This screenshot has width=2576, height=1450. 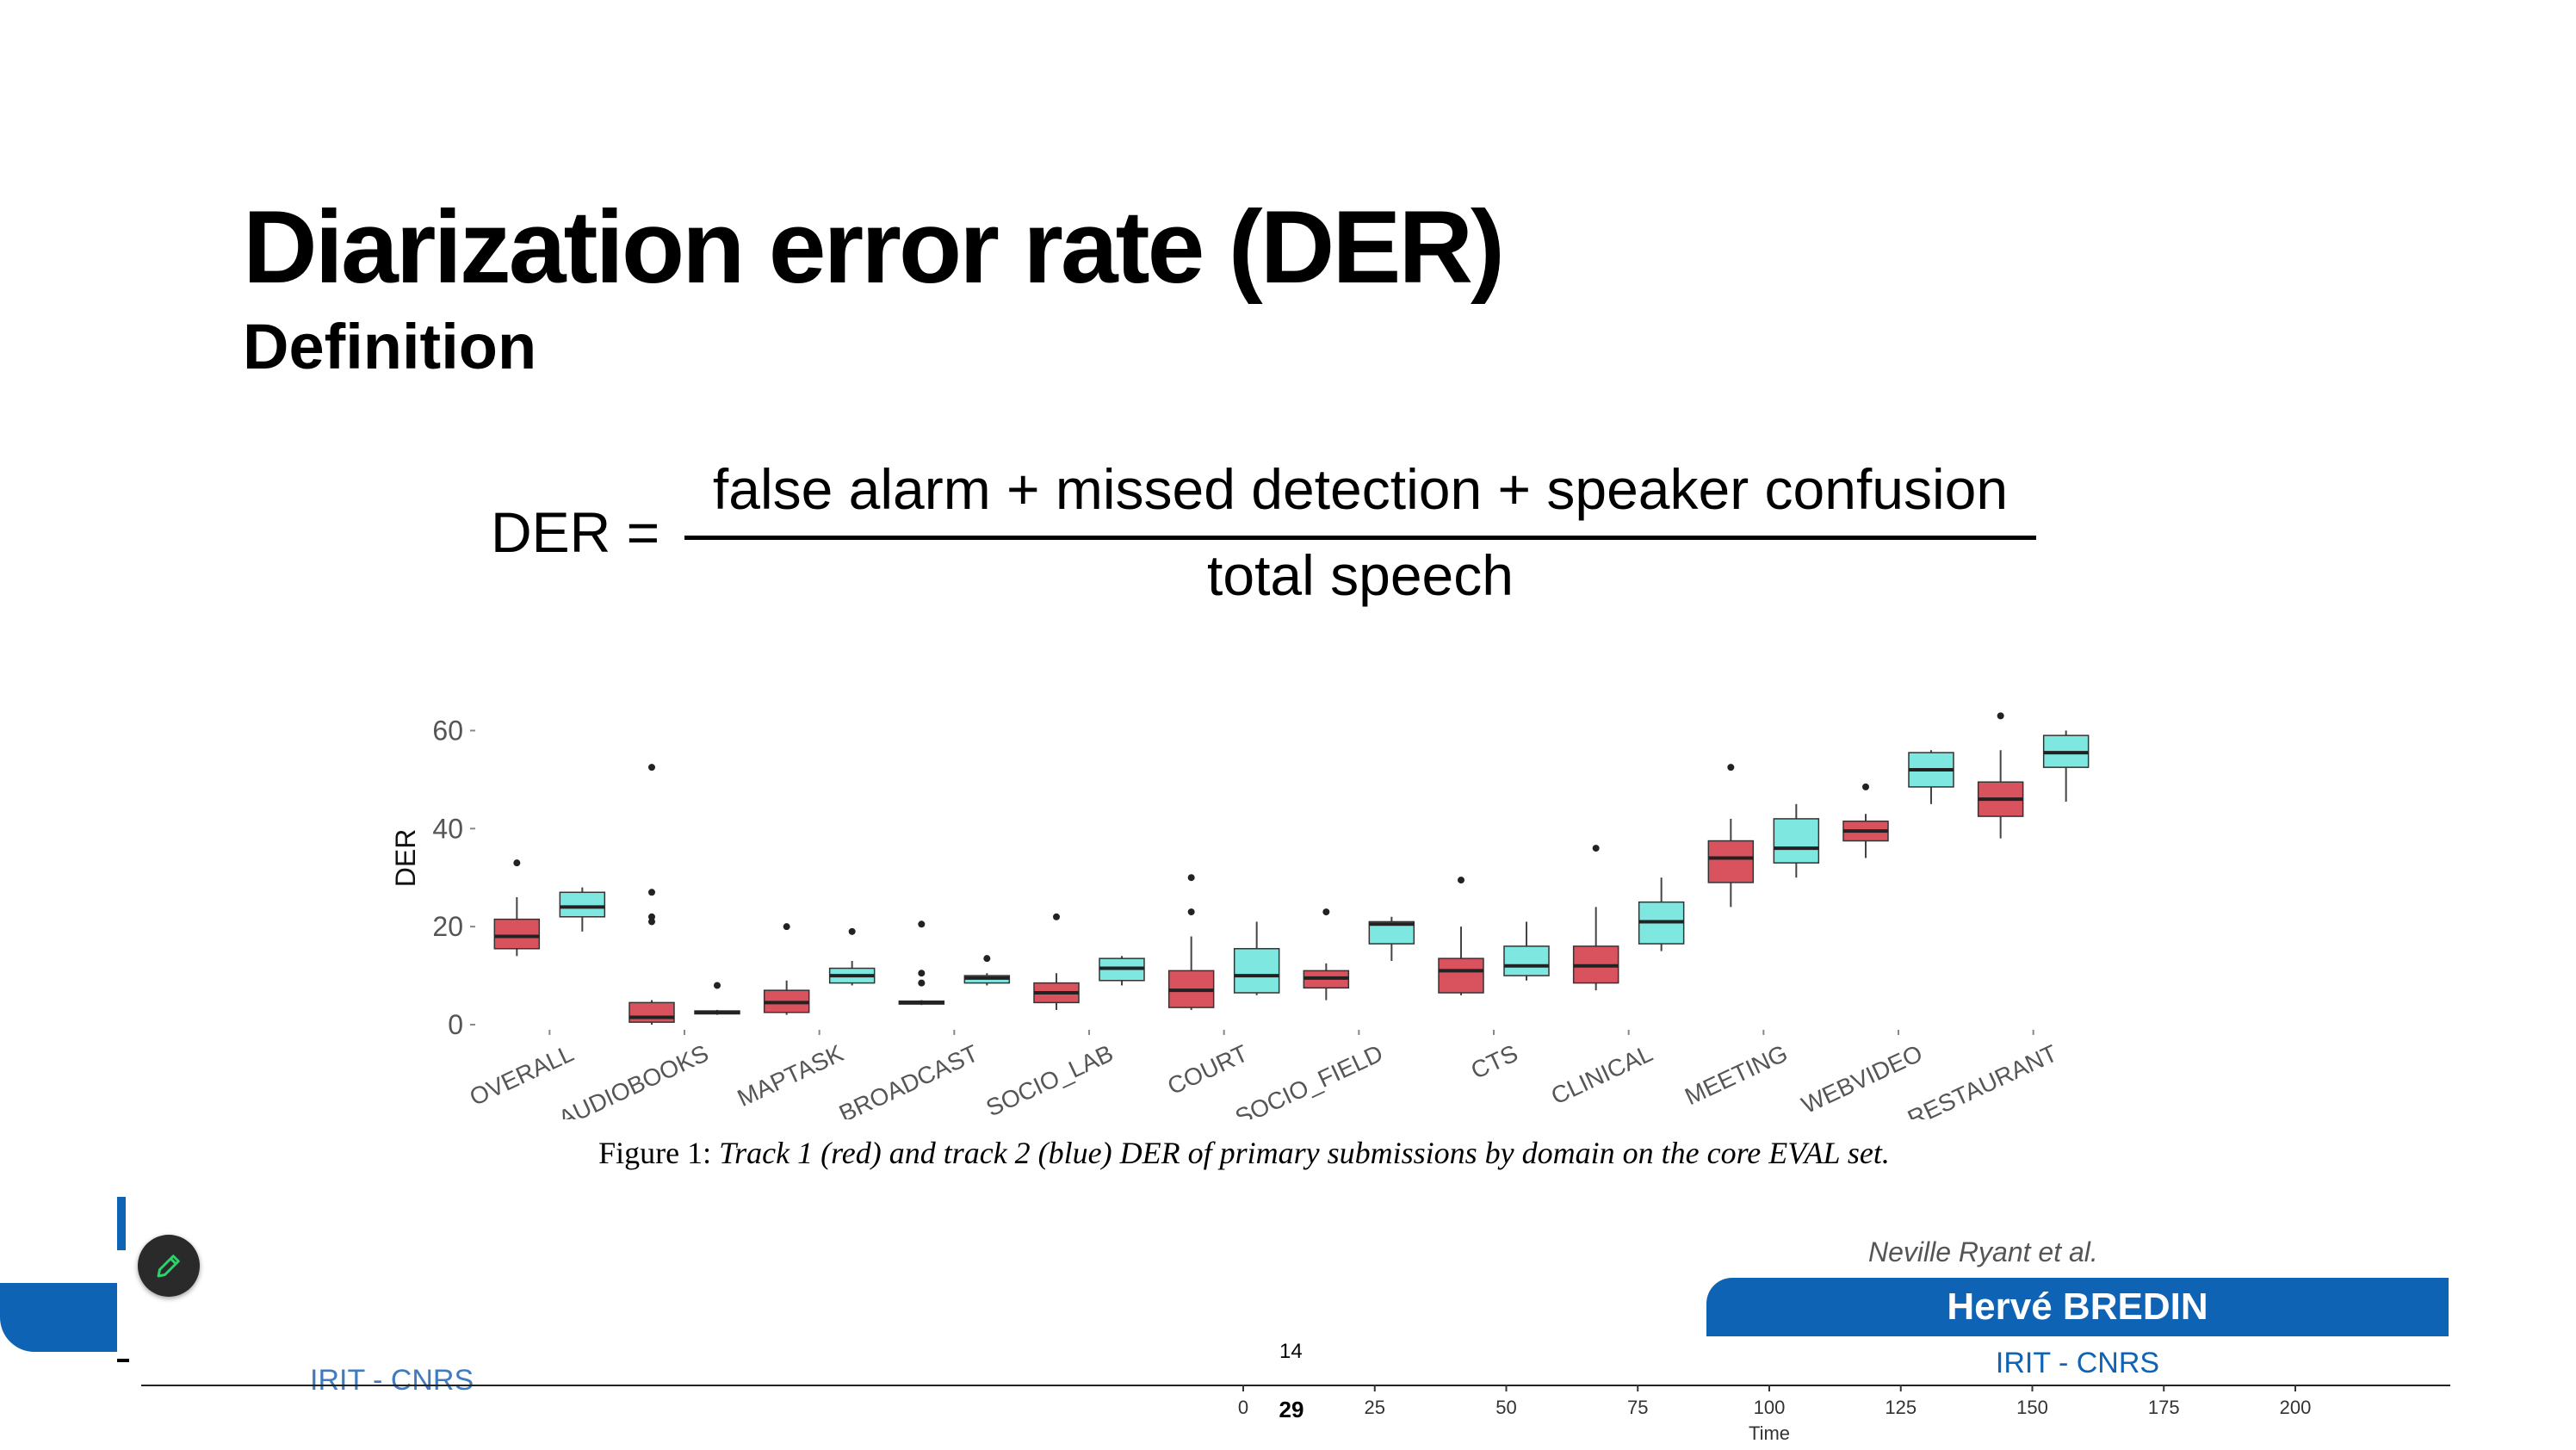 What do you see at coordinates (390, 346) in the screenshot?
I see `slide-subtitle: Definition` at bounding box center [390, 346].